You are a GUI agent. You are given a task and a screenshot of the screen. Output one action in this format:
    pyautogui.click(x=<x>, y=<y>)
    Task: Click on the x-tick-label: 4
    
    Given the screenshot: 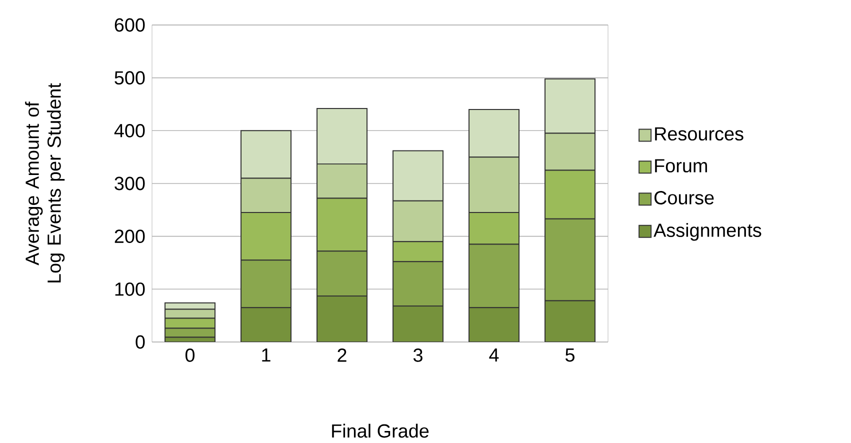 What is the action you would take?
    pyautogui.click(x=494, y=355)
    